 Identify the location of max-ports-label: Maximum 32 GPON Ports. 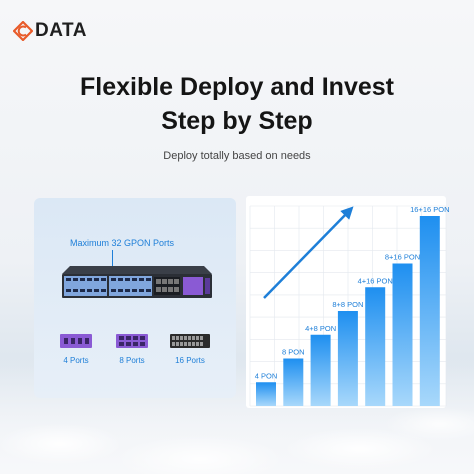
(122, 243).